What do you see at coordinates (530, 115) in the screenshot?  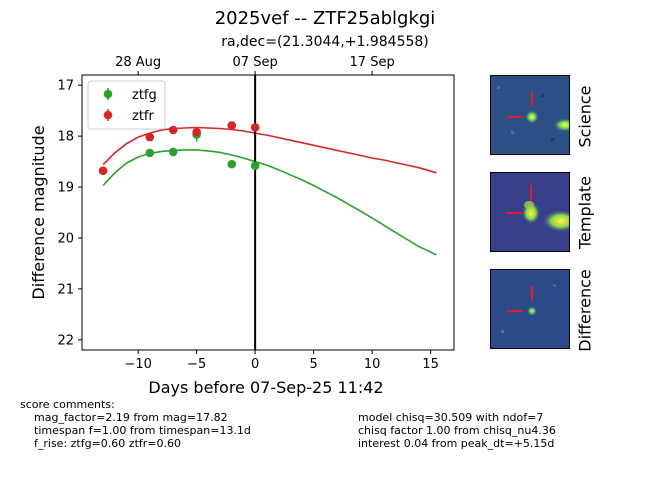 I see `science-stamp` at bounding box center [530, 115].